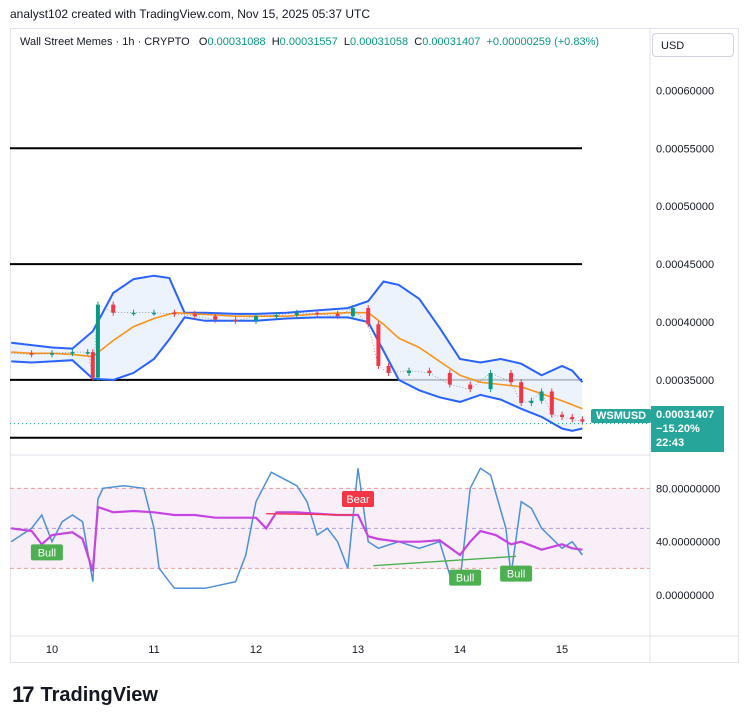 Image resolution: width=750 pixels, height=723 pixels. What do you see at coordinates (275, 42) in the screenshot?
I see `high-label: H` at bounding box center [275, 42].